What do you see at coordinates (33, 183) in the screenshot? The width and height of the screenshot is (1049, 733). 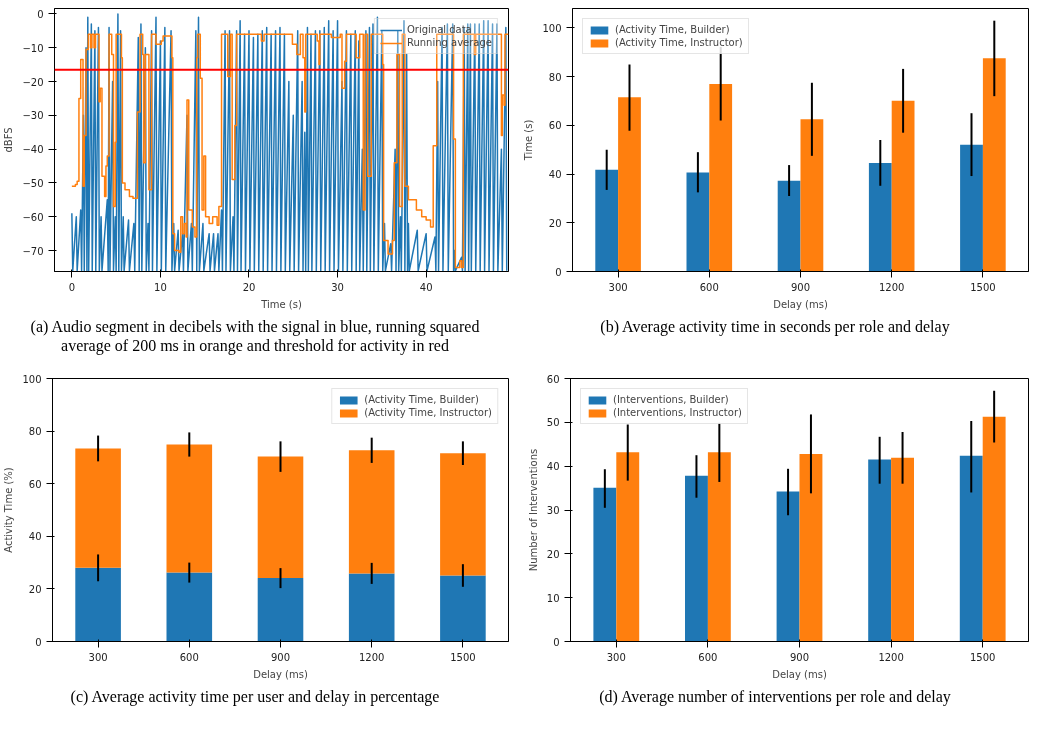 I see `y-tick-label: −50` at bounding box center [33, 183].